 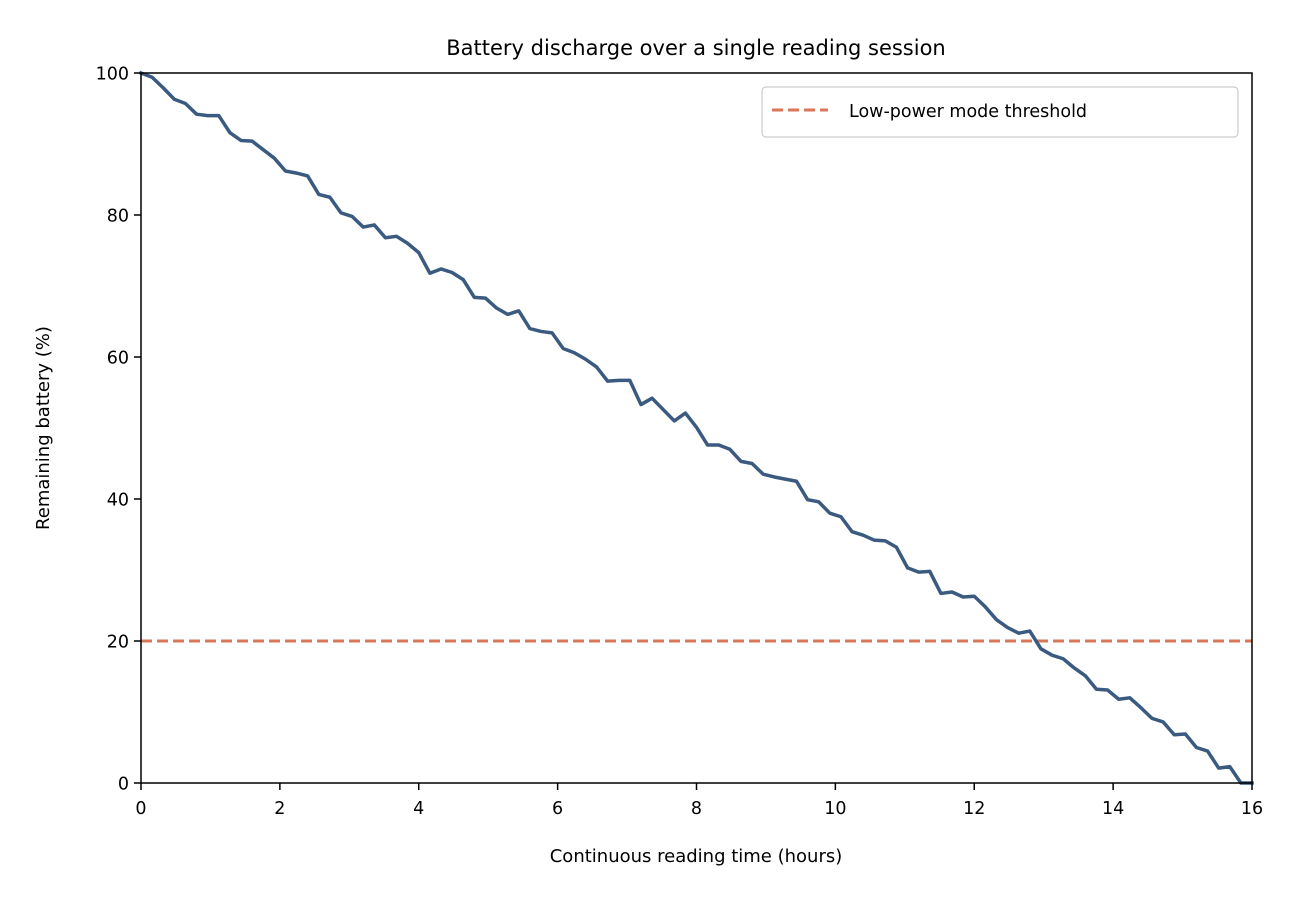 What do you see at coordinates (1252, 809) in the screenshot?
I see `x-tick-label: 16` at bounding box center [1252, 809].